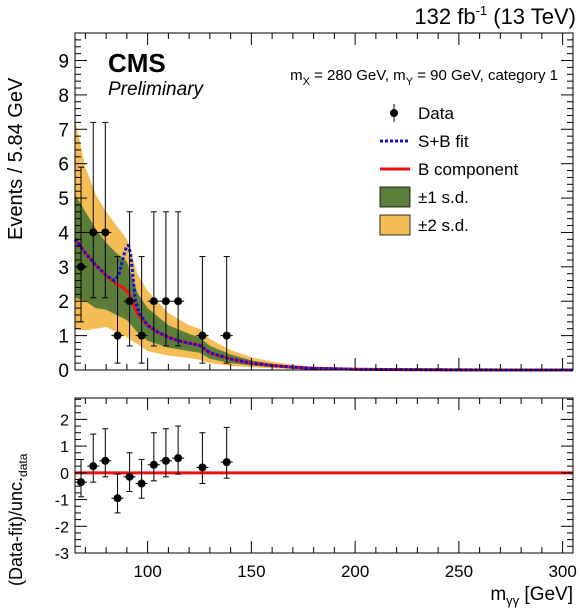  I want to click on legend-band2-box, so click(395, 225).